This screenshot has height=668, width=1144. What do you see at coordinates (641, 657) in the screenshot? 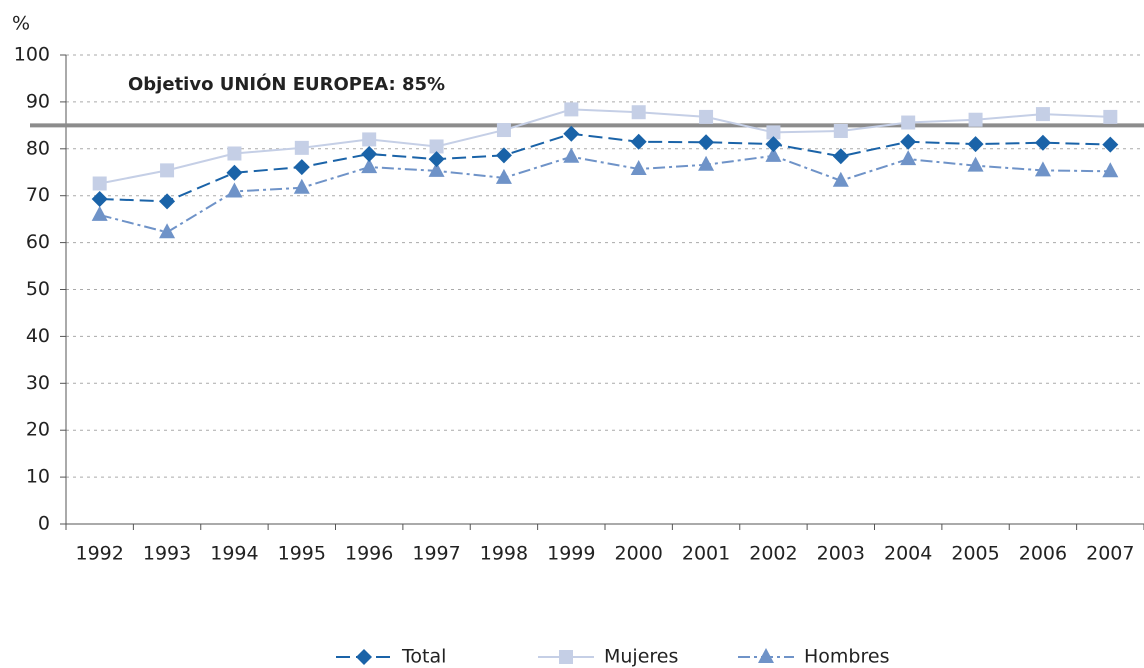
I see `legend-label: Mujeres` at bounding box center [641, 657].